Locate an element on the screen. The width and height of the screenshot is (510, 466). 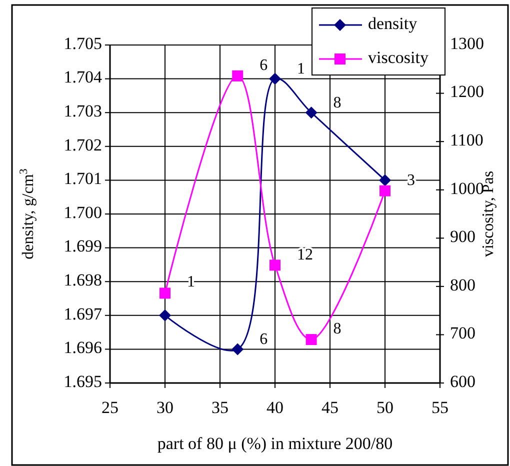
y-tick-label: 1.702 is located at coordinates (83, 144).